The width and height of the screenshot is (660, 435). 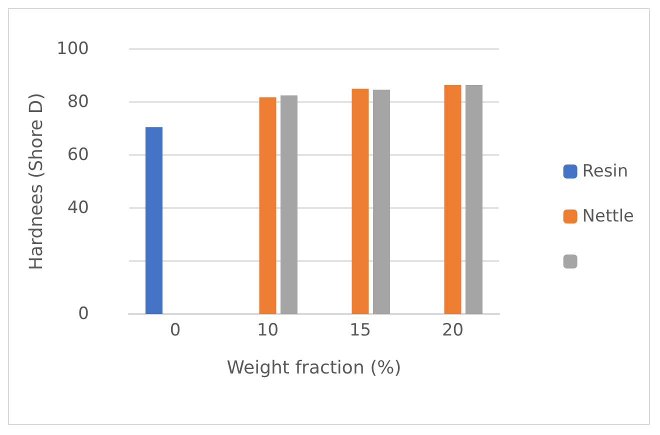 I want to click on x-axis-title: Weight fraction (%), so click(x=314, y=368).